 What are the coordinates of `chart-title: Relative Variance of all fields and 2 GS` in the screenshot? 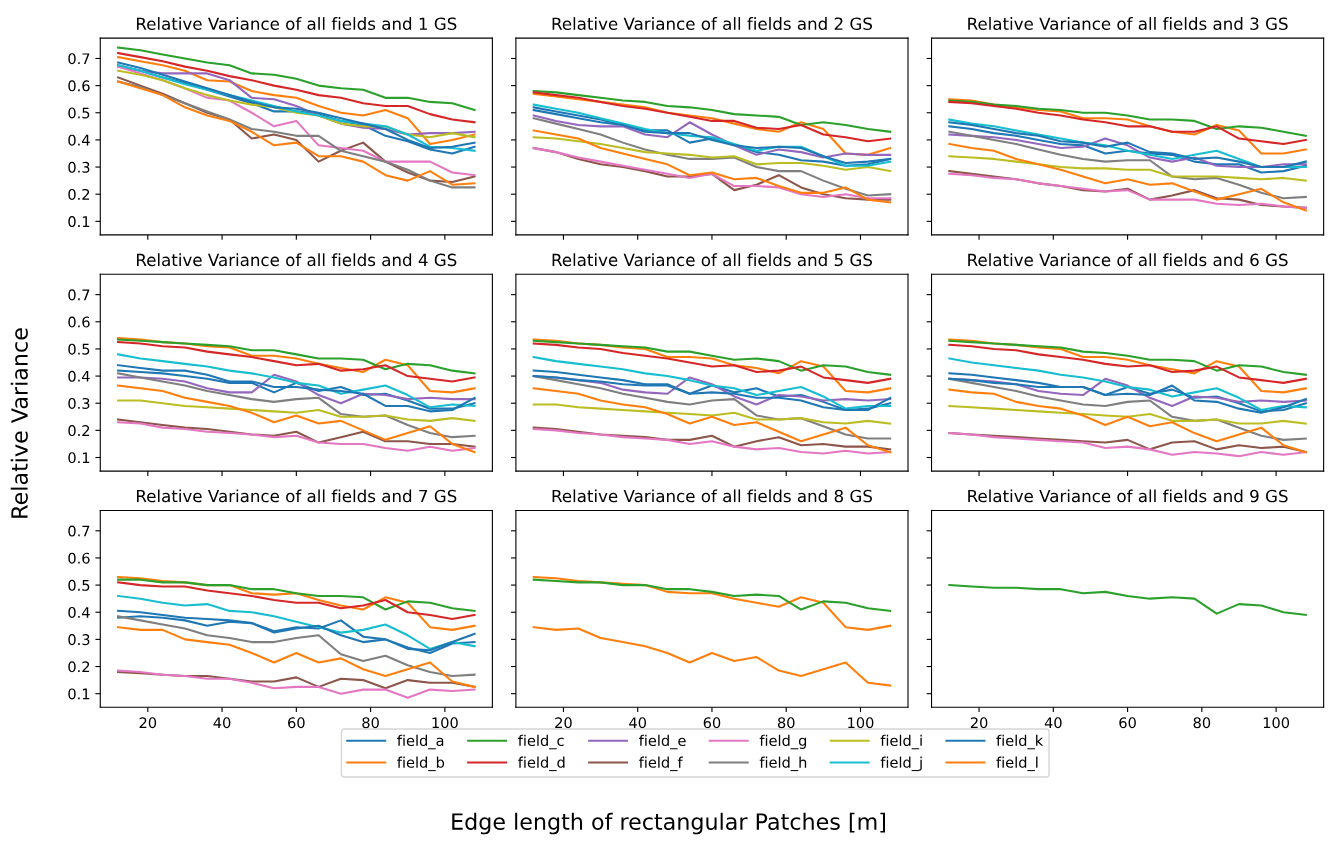 It's located at (712, 24).